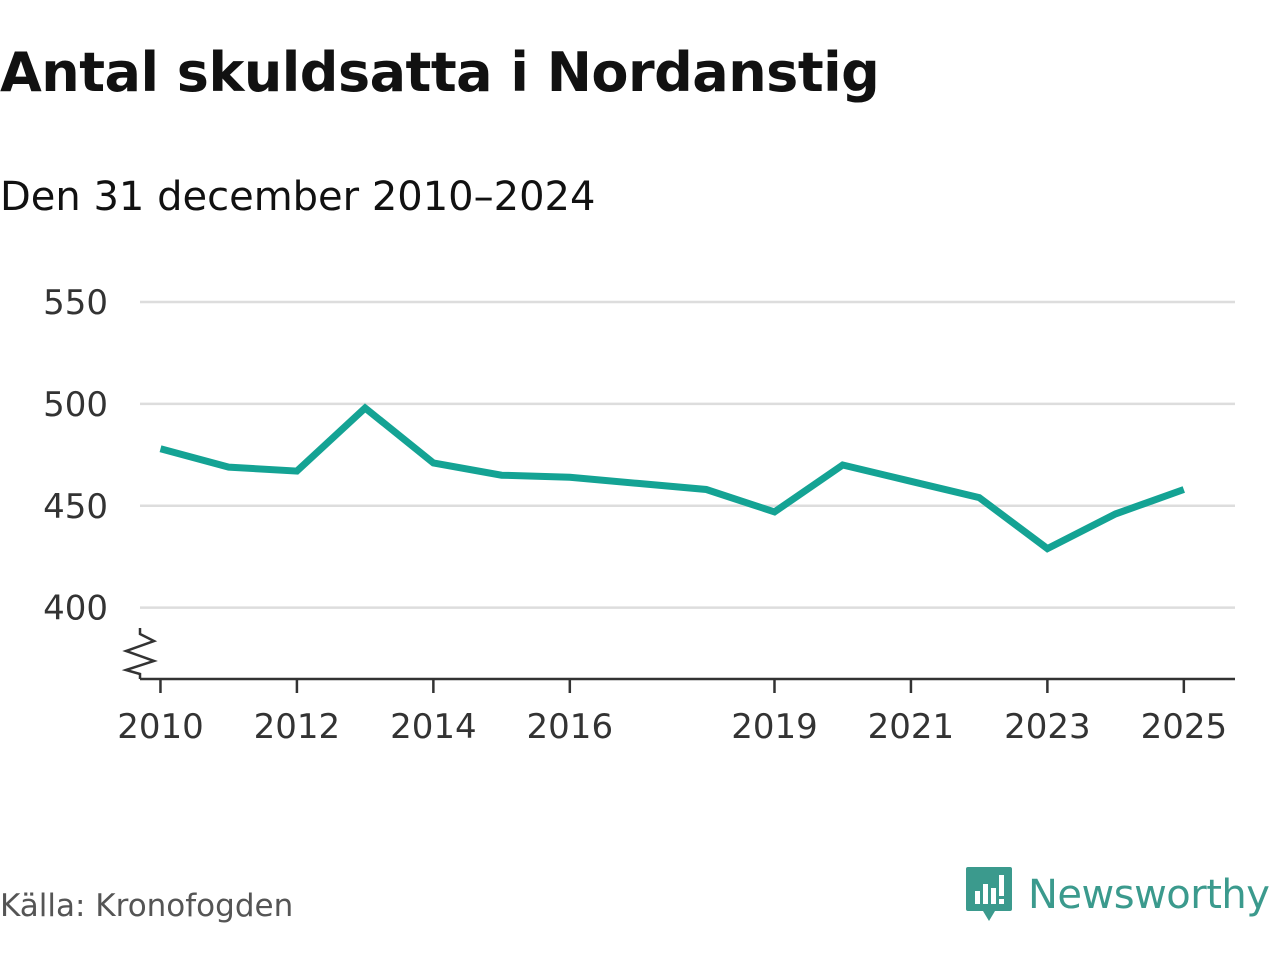 Image resolution: width=1280 pixels, height=960 pixels. I want to click on newsworthy-logo-icon, so click(989, 894).